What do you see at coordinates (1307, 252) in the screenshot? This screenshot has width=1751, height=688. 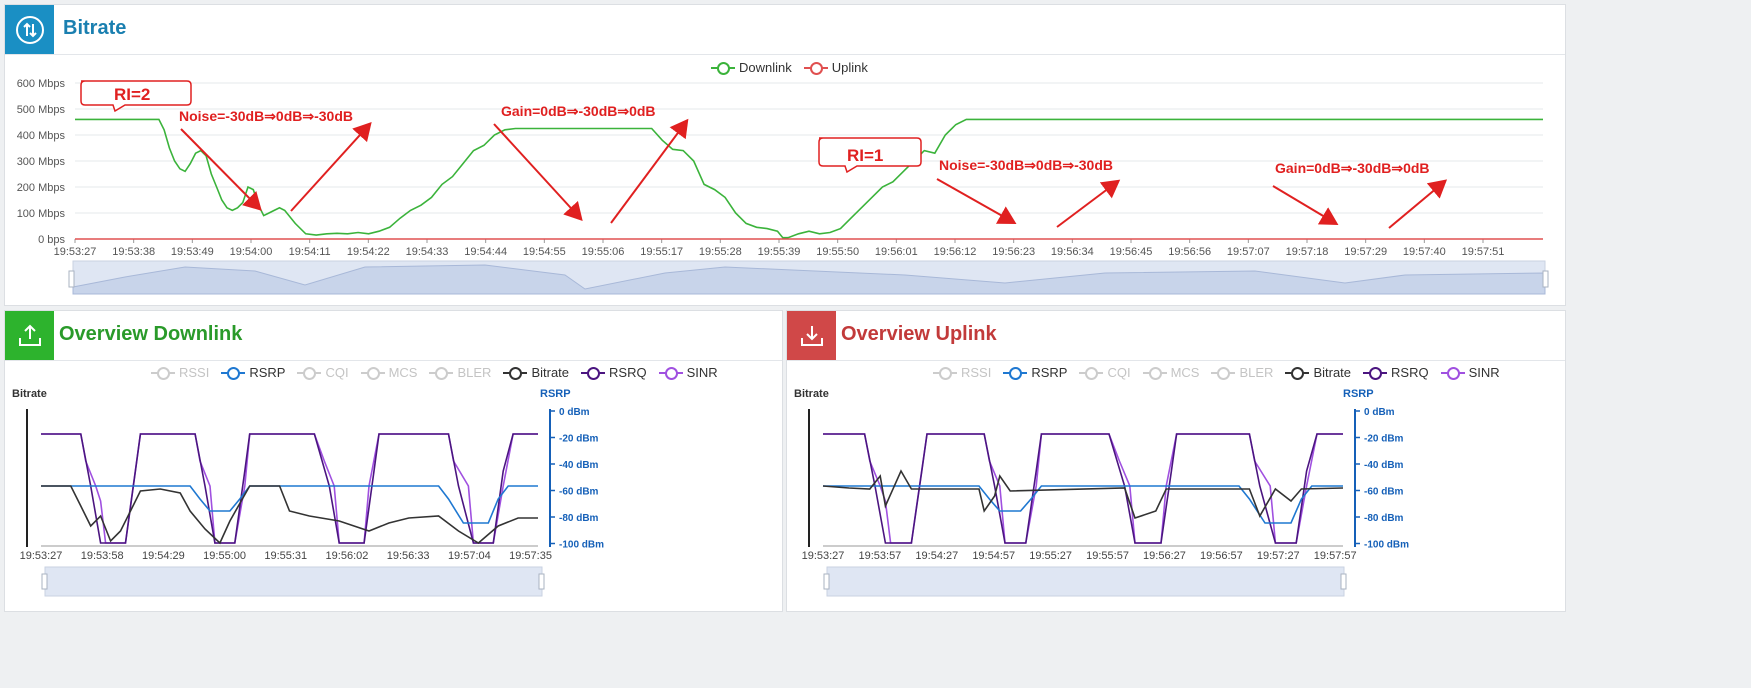 I see `x-tick-label: 19:57:18` at bounding box center [1307, 252].